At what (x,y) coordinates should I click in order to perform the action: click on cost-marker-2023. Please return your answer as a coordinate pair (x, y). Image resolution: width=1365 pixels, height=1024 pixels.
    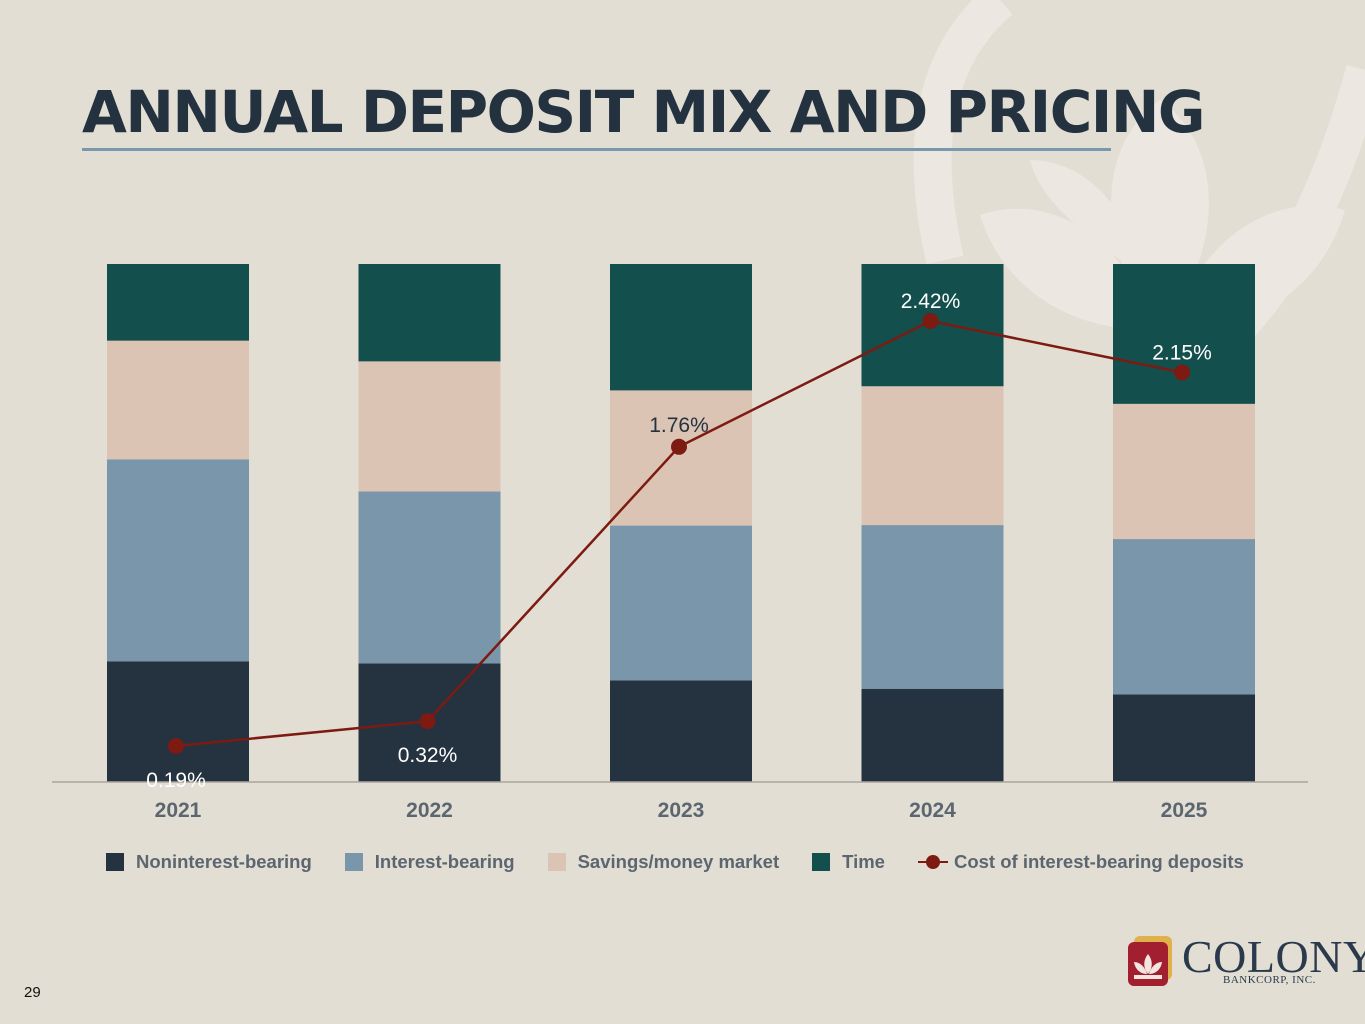
    Looking at the image, I should click on (679, 446).